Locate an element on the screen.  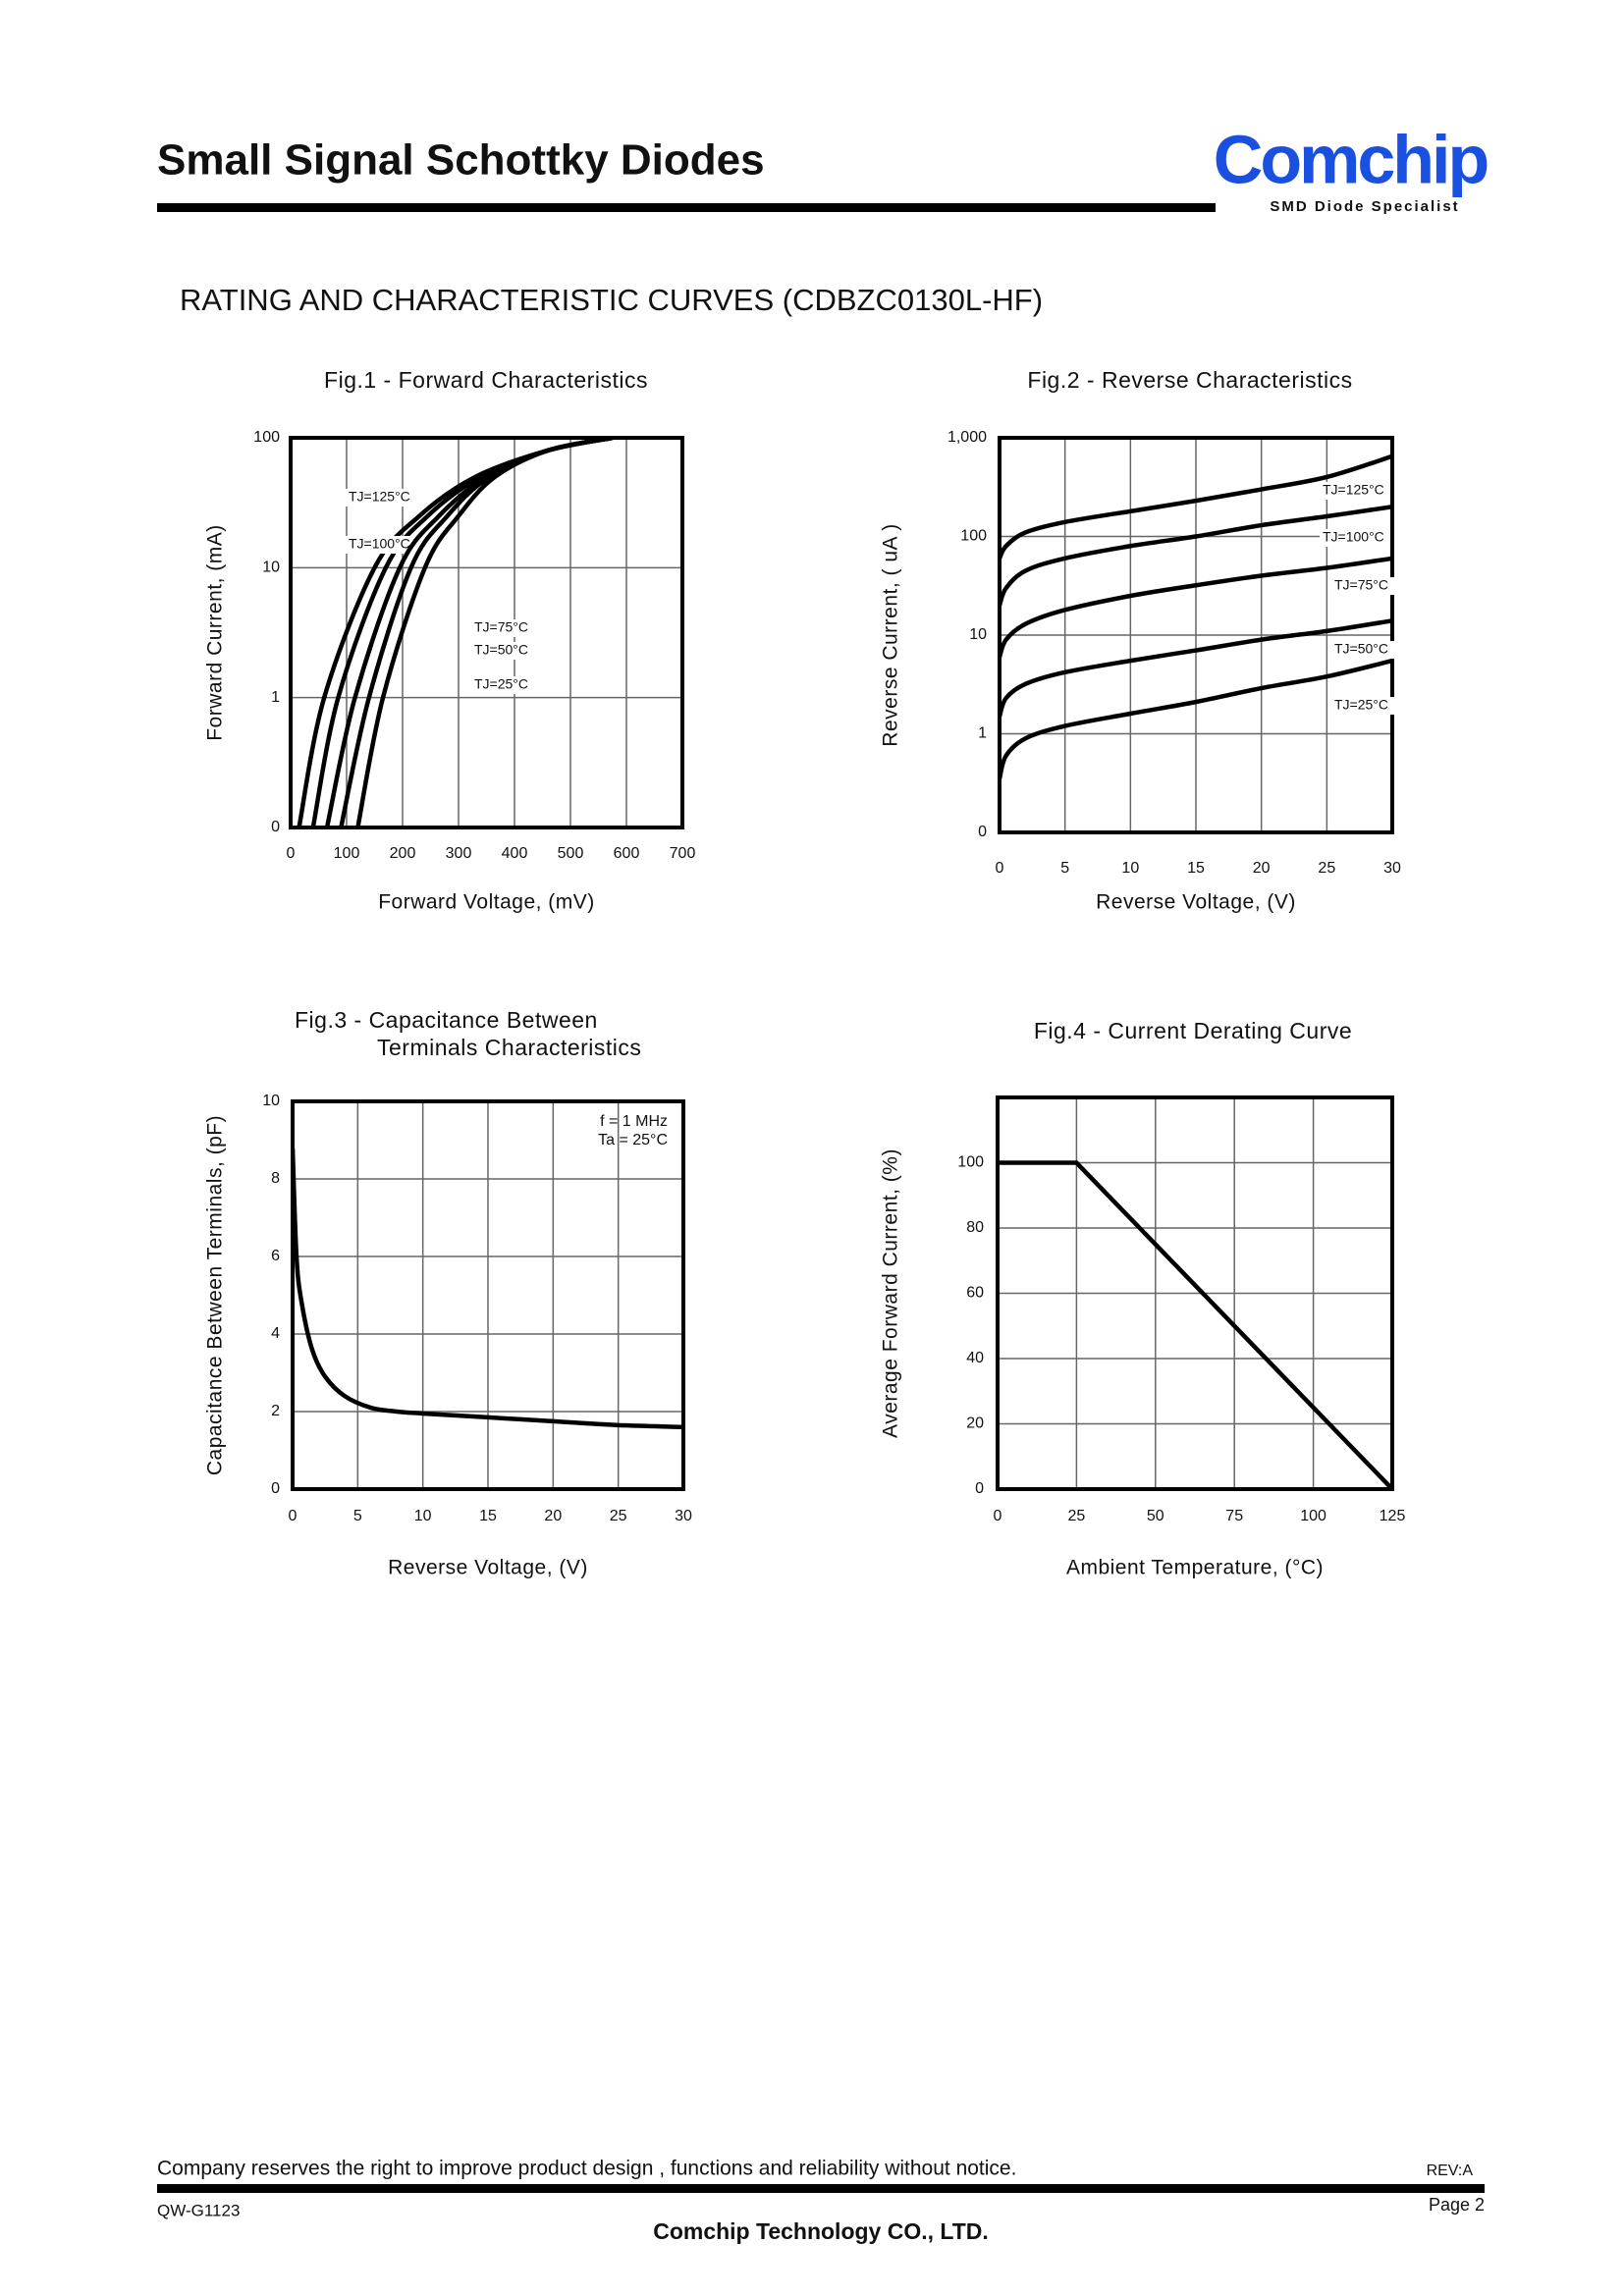
footer-doc: QW-G1123 is located at coordinates (198, 2210).